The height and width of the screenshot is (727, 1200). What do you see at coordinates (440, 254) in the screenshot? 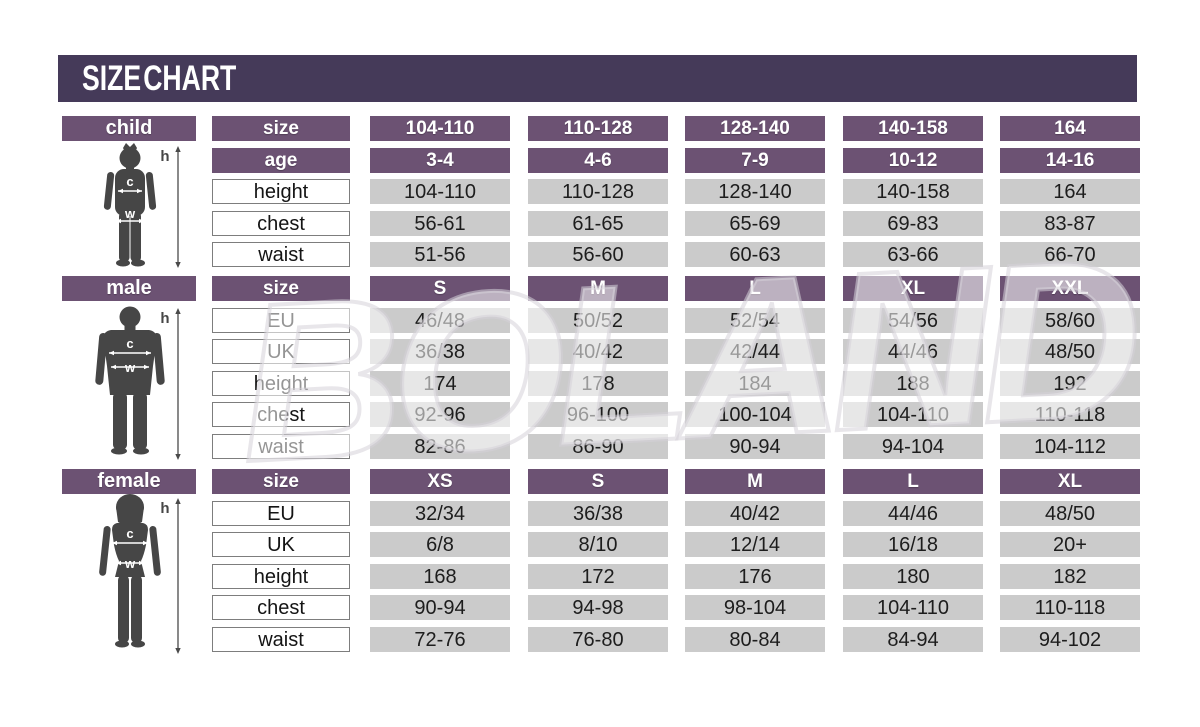
I see `child-waist-cell: 51-56` at bounding box center [440, 254].